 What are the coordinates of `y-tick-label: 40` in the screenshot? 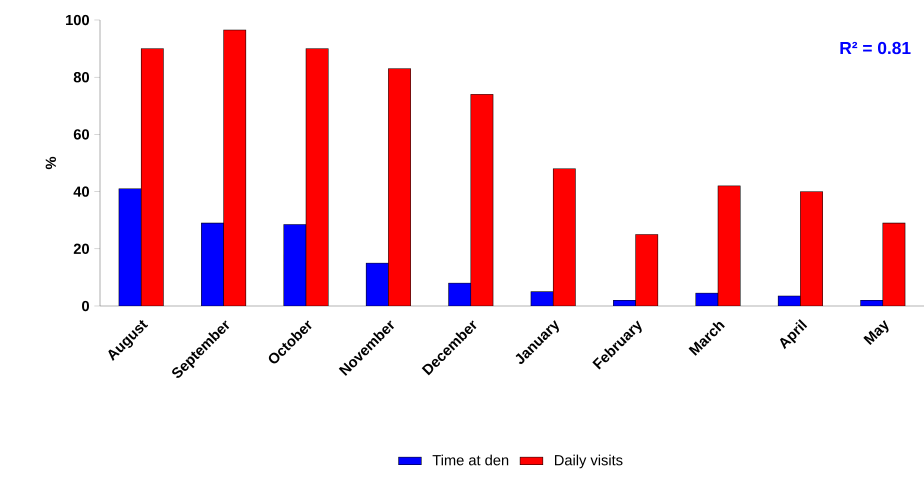 It's located at (81, 191).